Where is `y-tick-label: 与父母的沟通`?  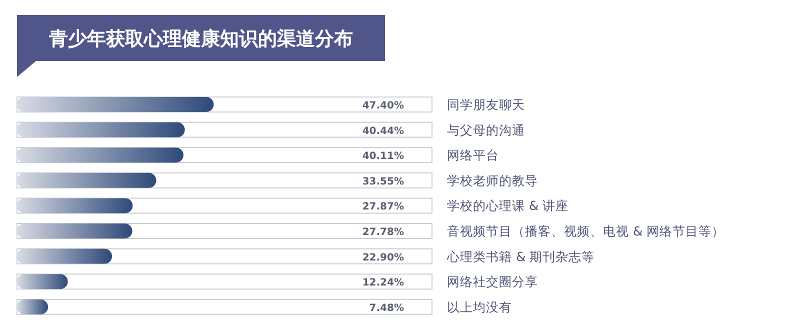
y-tick-label: 与父母的沟通 is located at coordinates (486, 130).